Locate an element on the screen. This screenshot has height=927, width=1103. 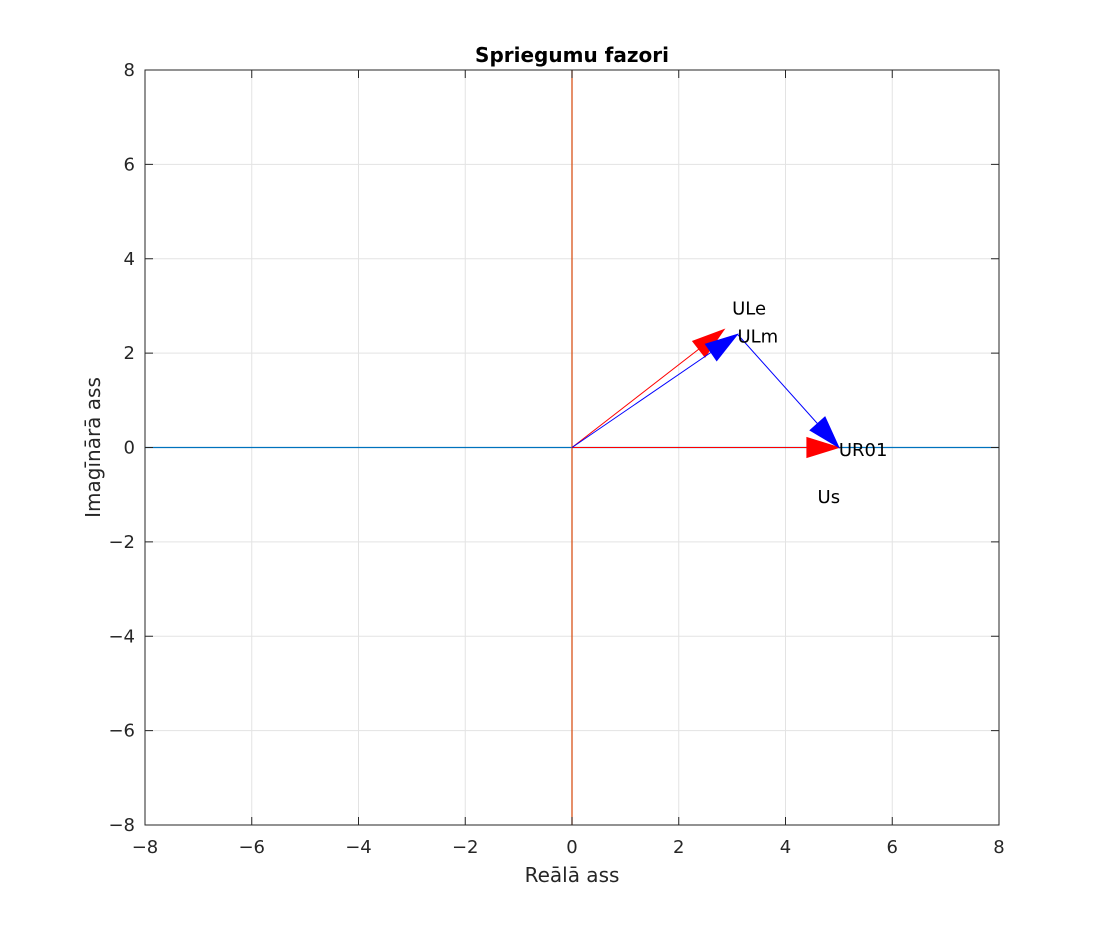
y-axis-label: Imagīnārā ass is located at coordinates (93, 447).